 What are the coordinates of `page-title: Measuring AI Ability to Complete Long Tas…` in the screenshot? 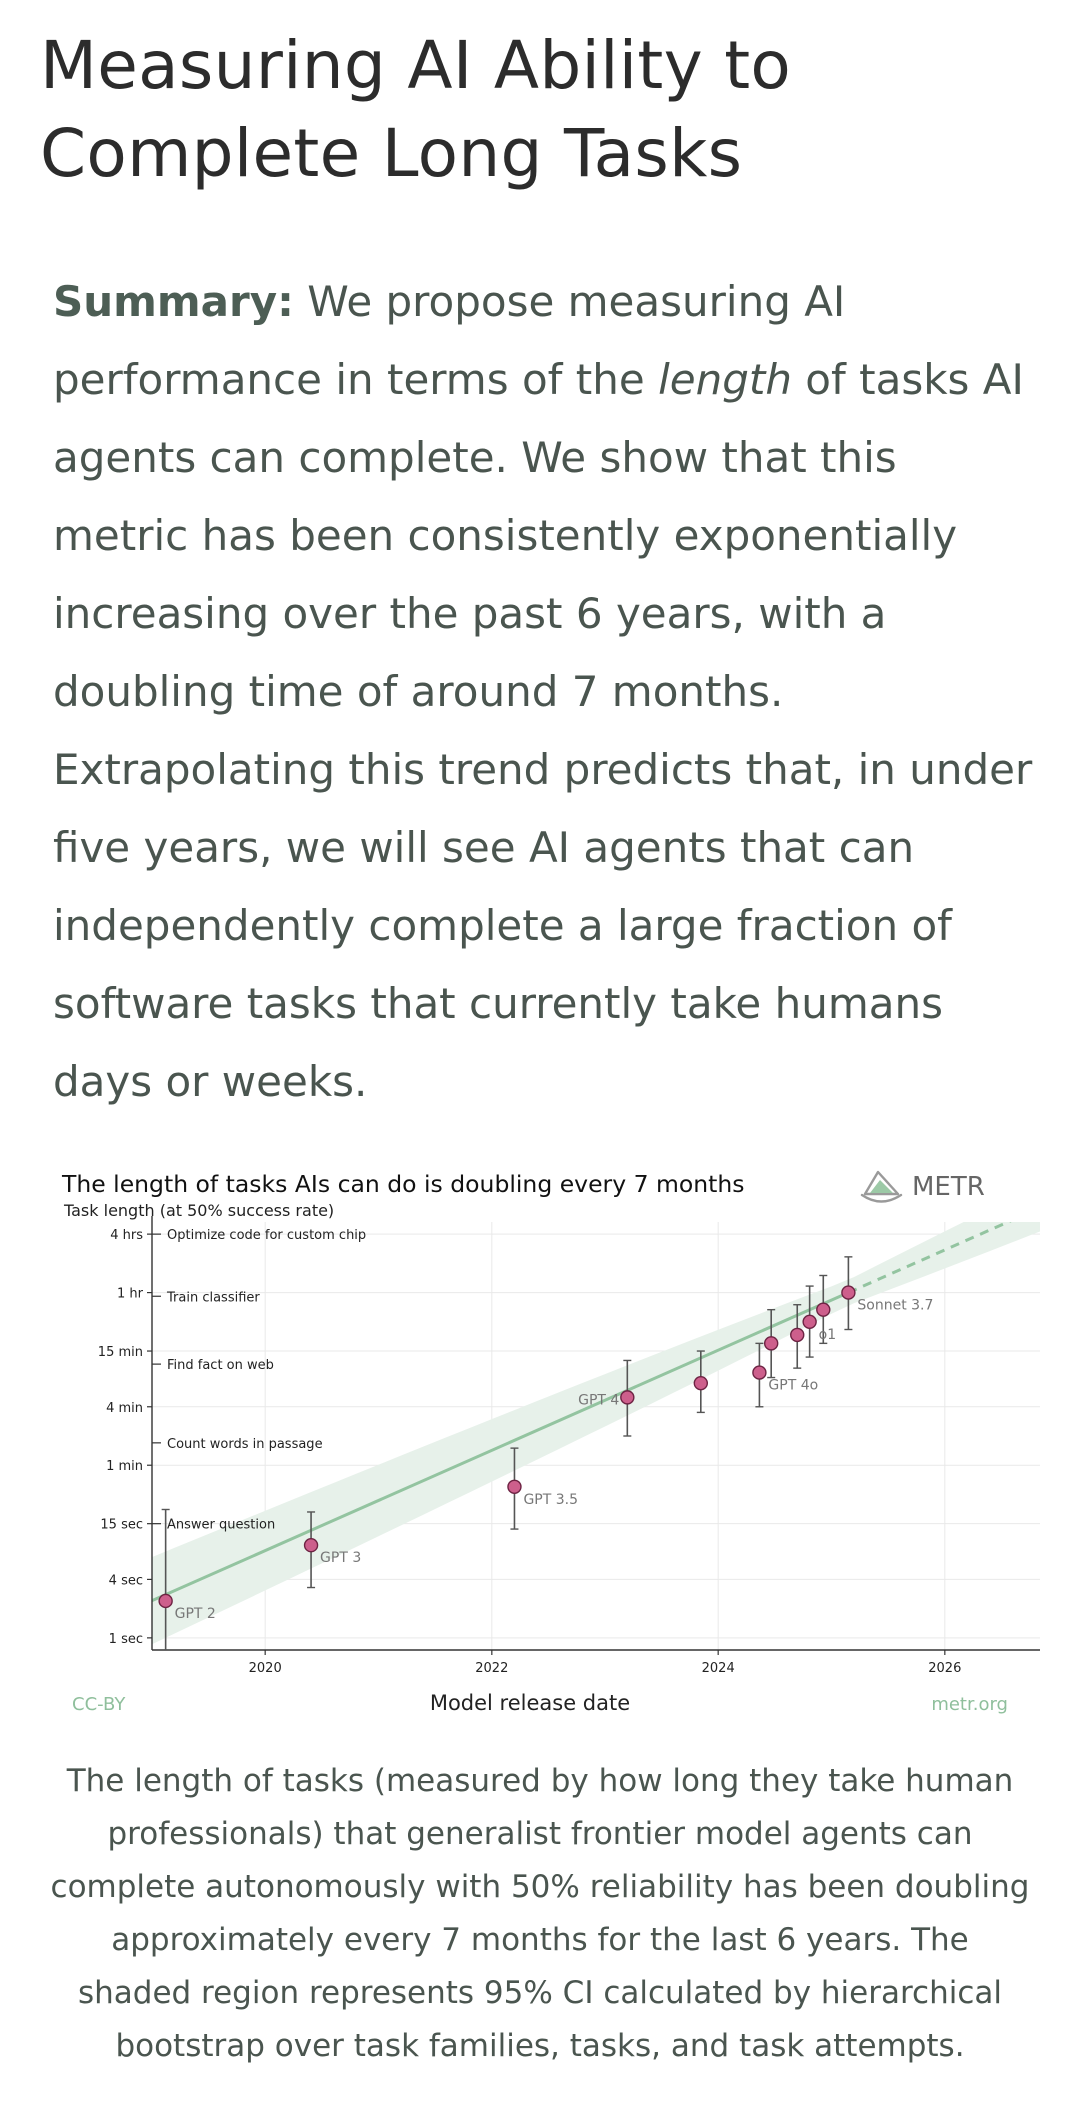 It's located at (545, 110).